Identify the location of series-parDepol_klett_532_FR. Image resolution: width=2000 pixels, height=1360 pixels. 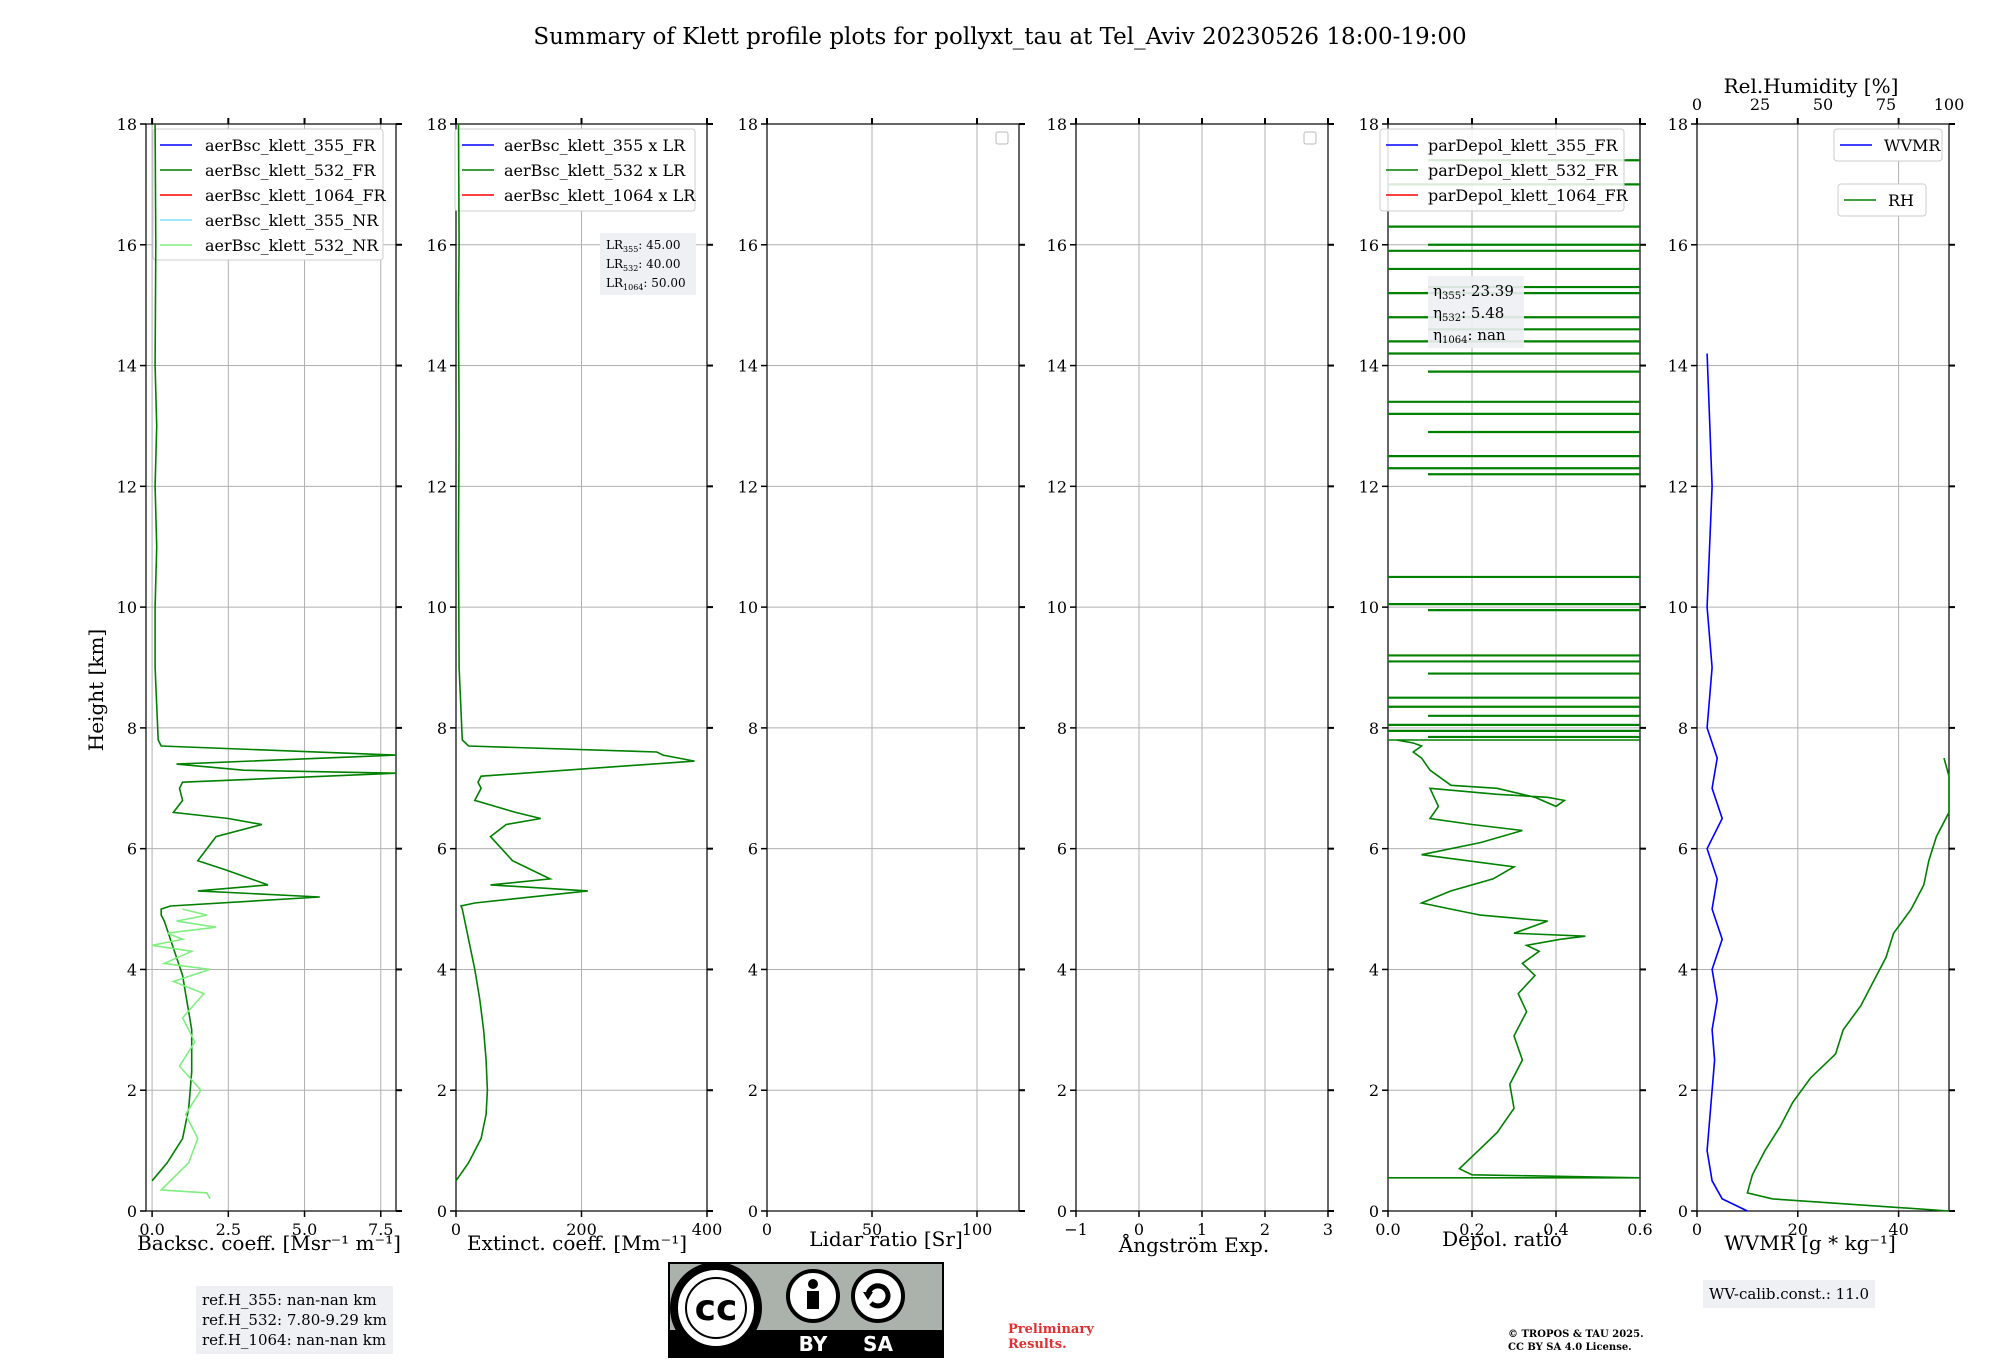
(1514, 959).